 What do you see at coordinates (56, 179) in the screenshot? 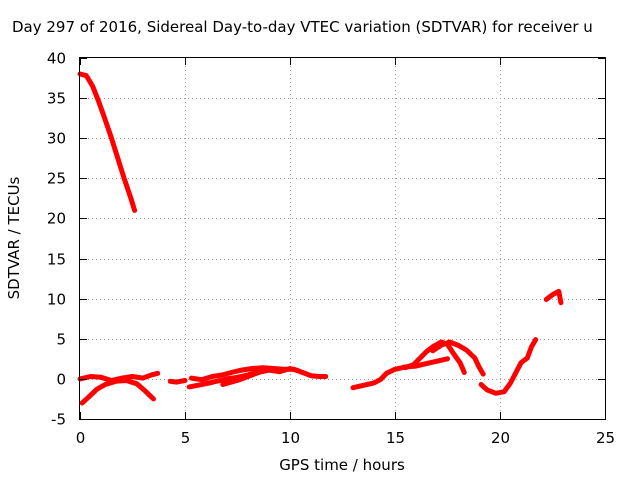
I see `y-tick-label: 25` at bounding box center [56, 179].